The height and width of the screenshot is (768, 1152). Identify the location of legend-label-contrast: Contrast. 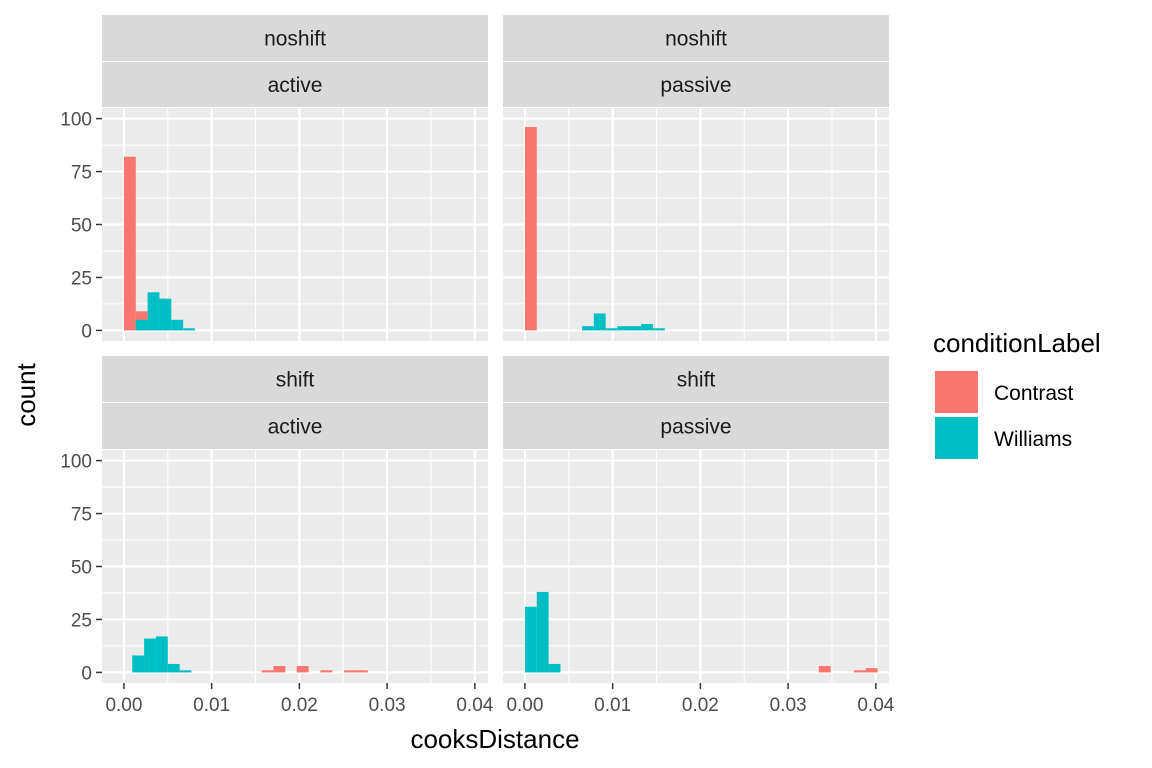
(1034, 393).